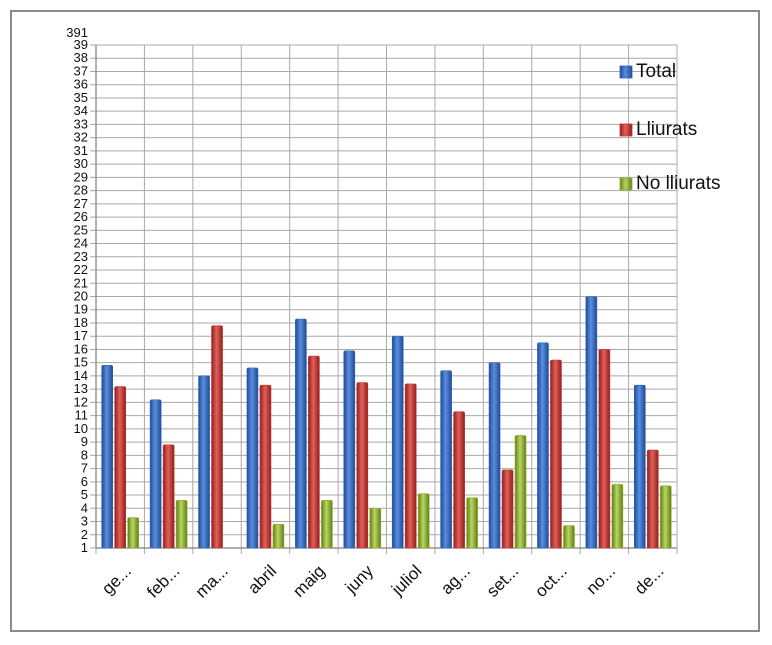  I want to click on y-tick-label: 4, so click(84, 507).